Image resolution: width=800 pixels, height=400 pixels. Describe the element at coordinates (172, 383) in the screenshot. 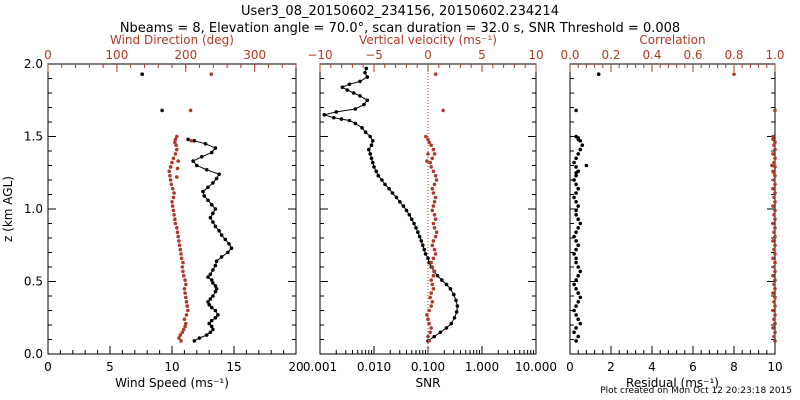

I see `x-axis-label-bottom: Wind Speed (ms⁻¹)` at that location.